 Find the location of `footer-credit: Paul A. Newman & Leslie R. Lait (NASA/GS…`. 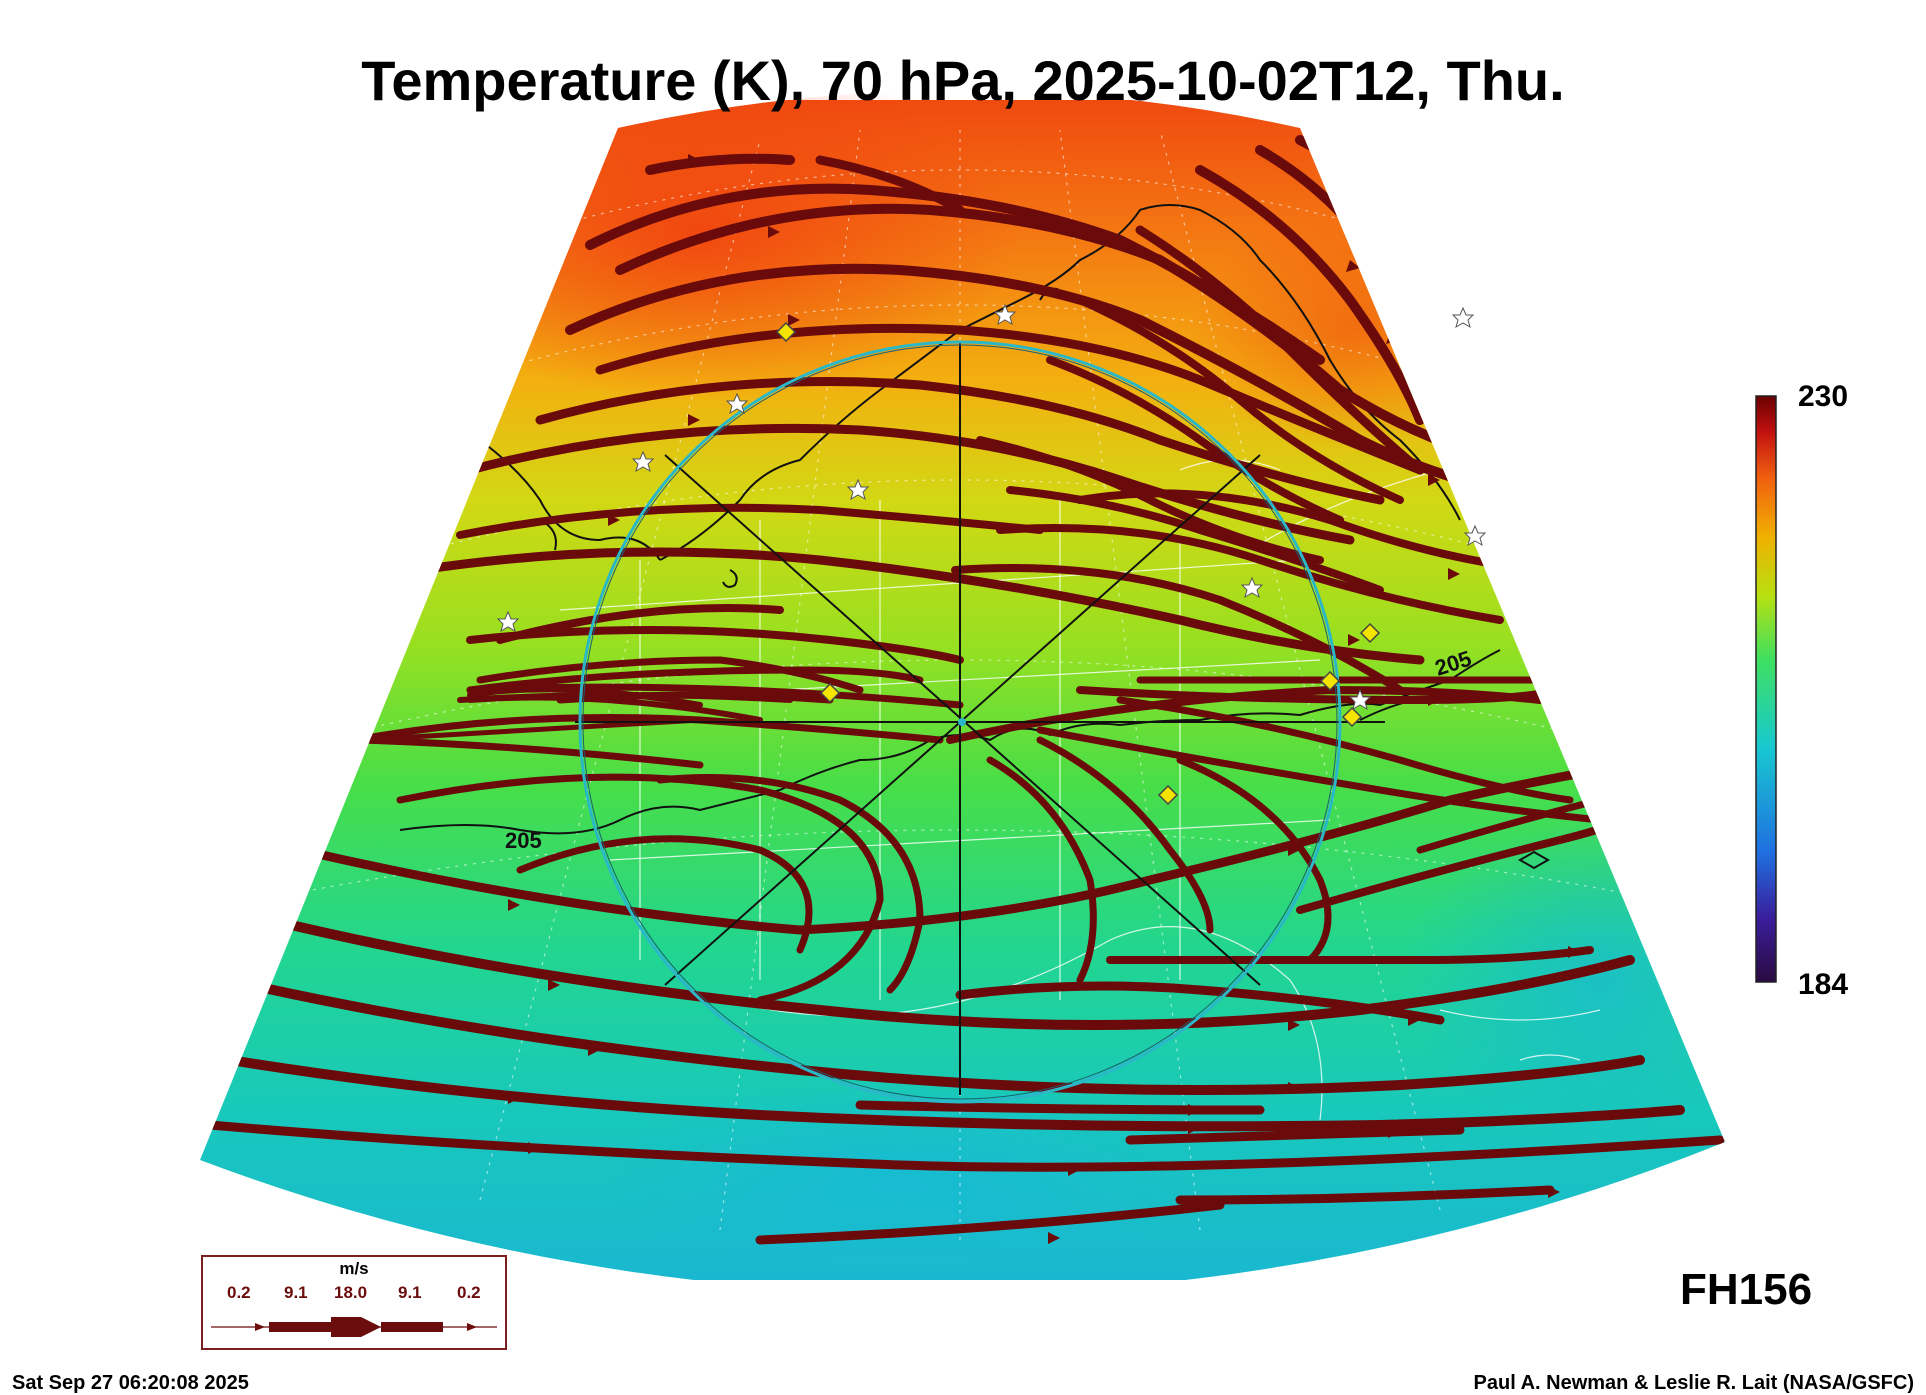

footer-credit: Paul A. Newman & Leslie R. Lait (NASA/GS… is located at coordinates (1693, 1383).